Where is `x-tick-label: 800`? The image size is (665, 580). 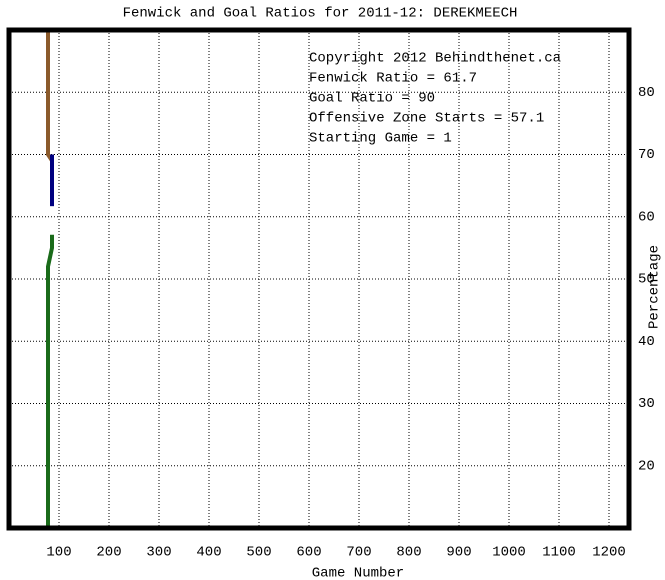 x-tick-label: 800 is located at coordinates (408, 553).